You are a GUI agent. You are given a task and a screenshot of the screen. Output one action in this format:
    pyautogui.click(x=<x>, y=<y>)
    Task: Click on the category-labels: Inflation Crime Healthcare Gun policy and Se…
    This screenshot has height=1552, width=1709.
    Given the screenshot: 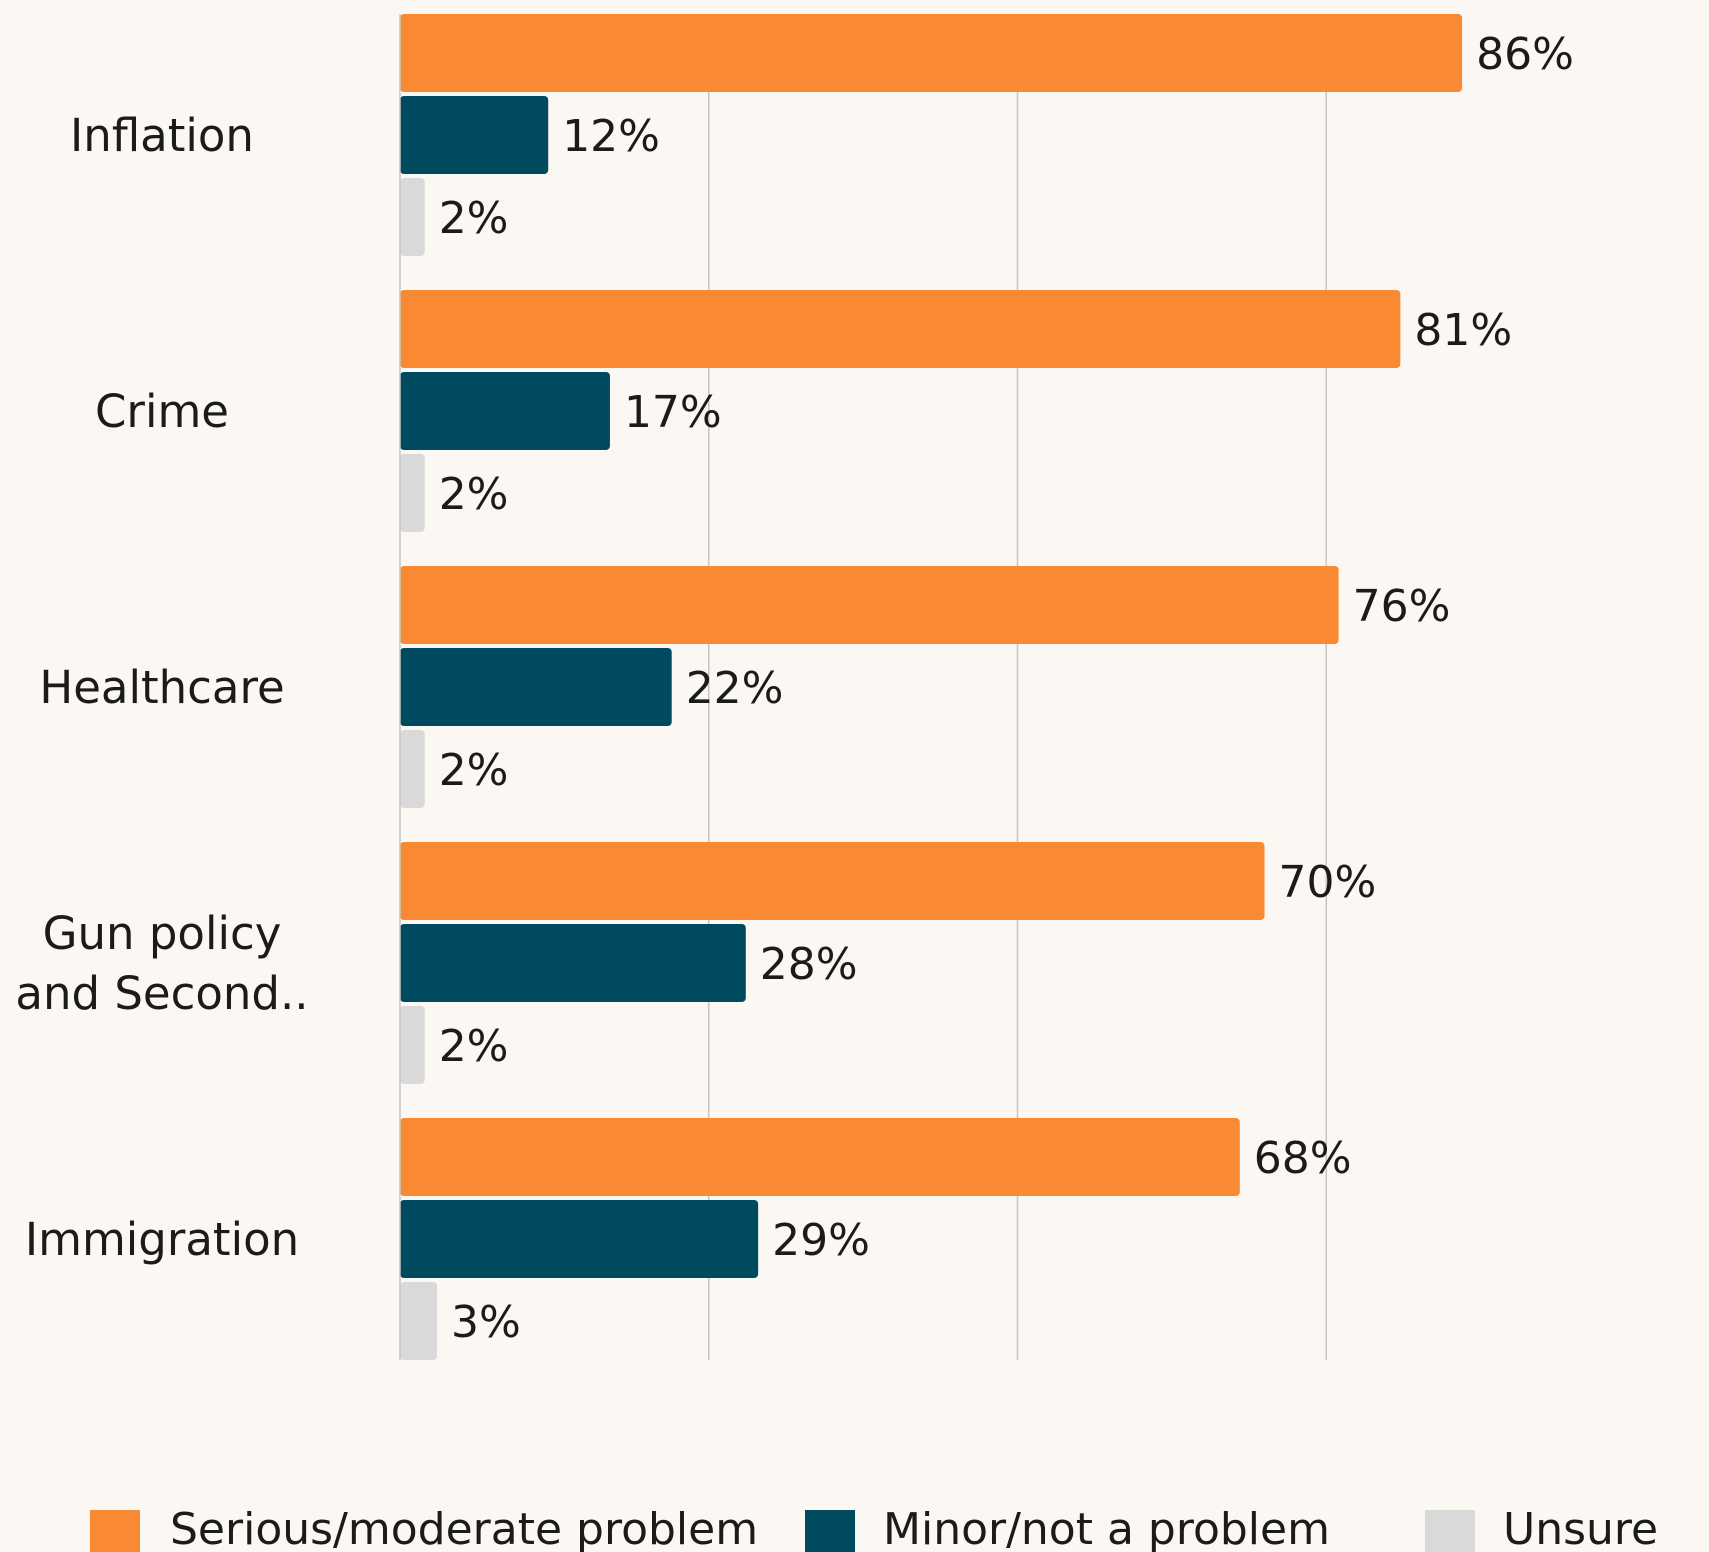 What is the action you would take?
    pyautogui.click(x=161, y=687)
    